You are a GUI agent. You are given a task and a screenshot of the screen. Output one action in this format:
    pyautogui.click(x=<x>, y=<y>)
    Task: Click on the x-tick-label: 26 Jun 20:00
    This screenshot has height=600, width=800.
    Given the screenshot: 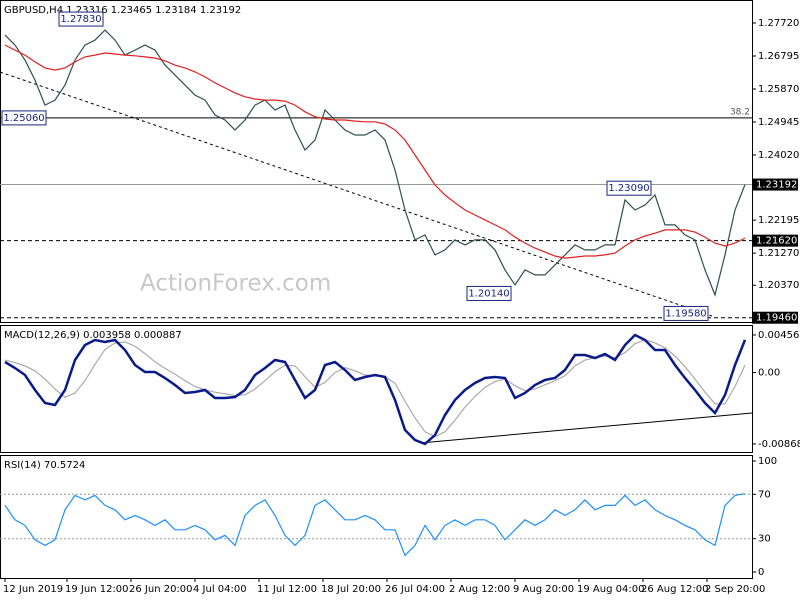 What is the action you would take?
    pyautogui.click(x=161, y=589)
    